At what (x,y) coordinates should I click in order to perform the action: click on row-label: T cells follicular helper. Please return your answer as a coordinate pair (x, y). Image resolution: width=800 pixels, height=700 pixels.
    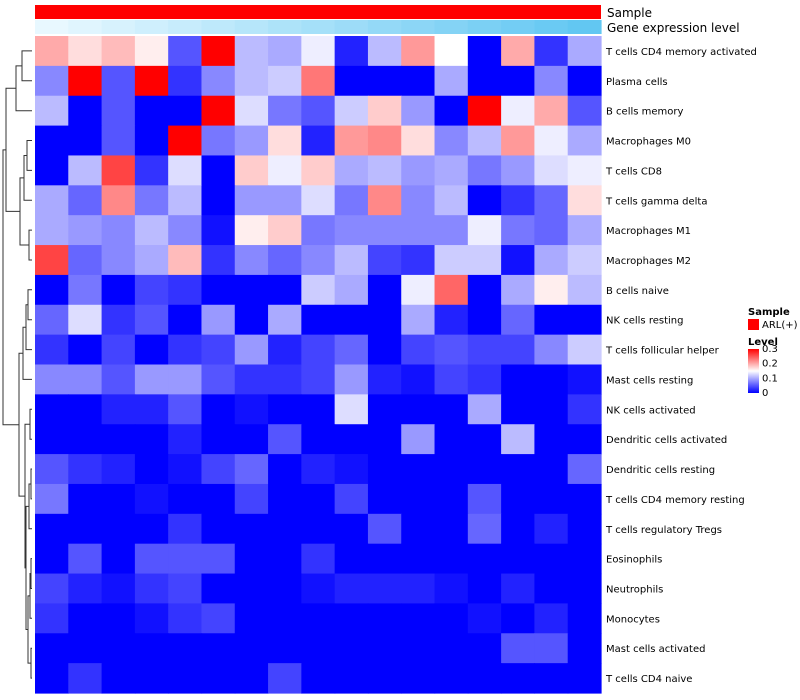
    Looking at the image, I should click on (662, 351).